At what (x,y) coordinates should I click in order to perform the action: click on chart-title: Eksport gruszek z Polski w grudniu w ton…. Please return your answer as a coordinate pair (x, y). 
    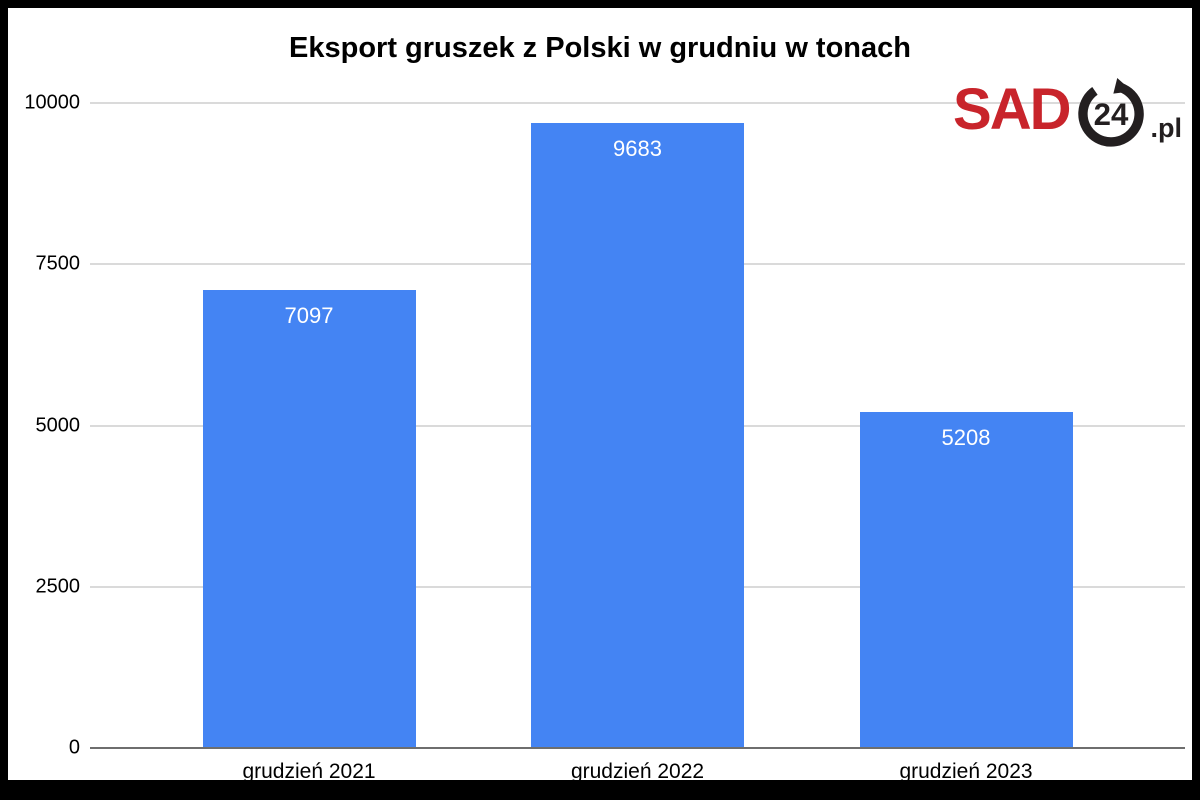
    Looking at the image, I should click on (600, 48).